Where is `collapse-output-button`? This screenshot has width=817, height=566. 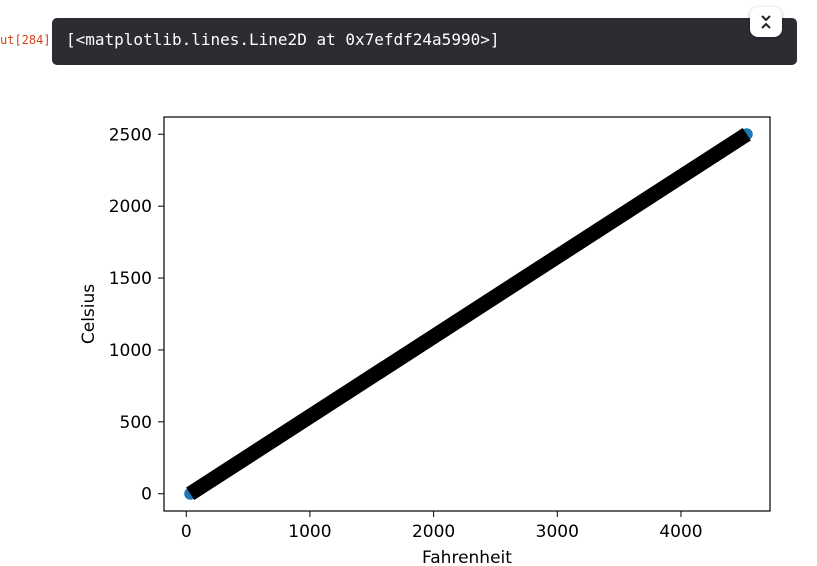 collapse-output-button is located at coordinates (766, 22).